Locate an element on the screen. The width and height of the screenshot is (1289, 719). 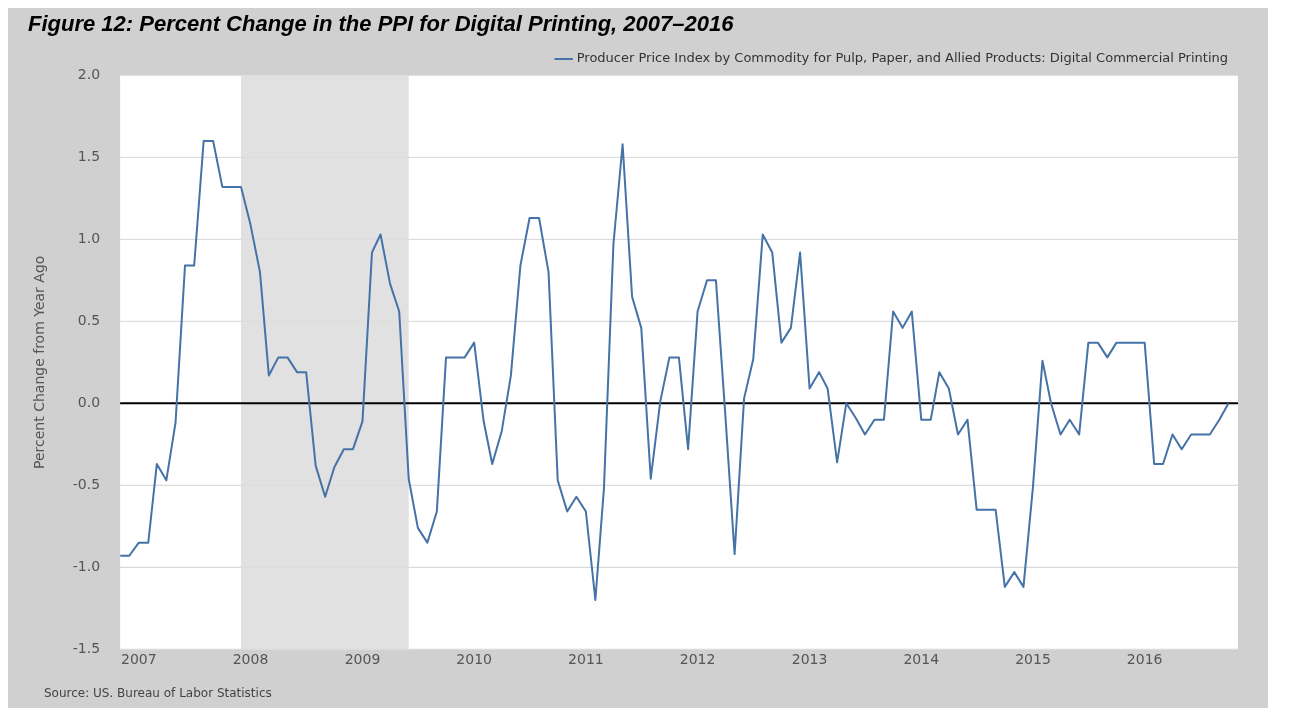
x-tick-label: 2008 is located at coordinates (250, 659).